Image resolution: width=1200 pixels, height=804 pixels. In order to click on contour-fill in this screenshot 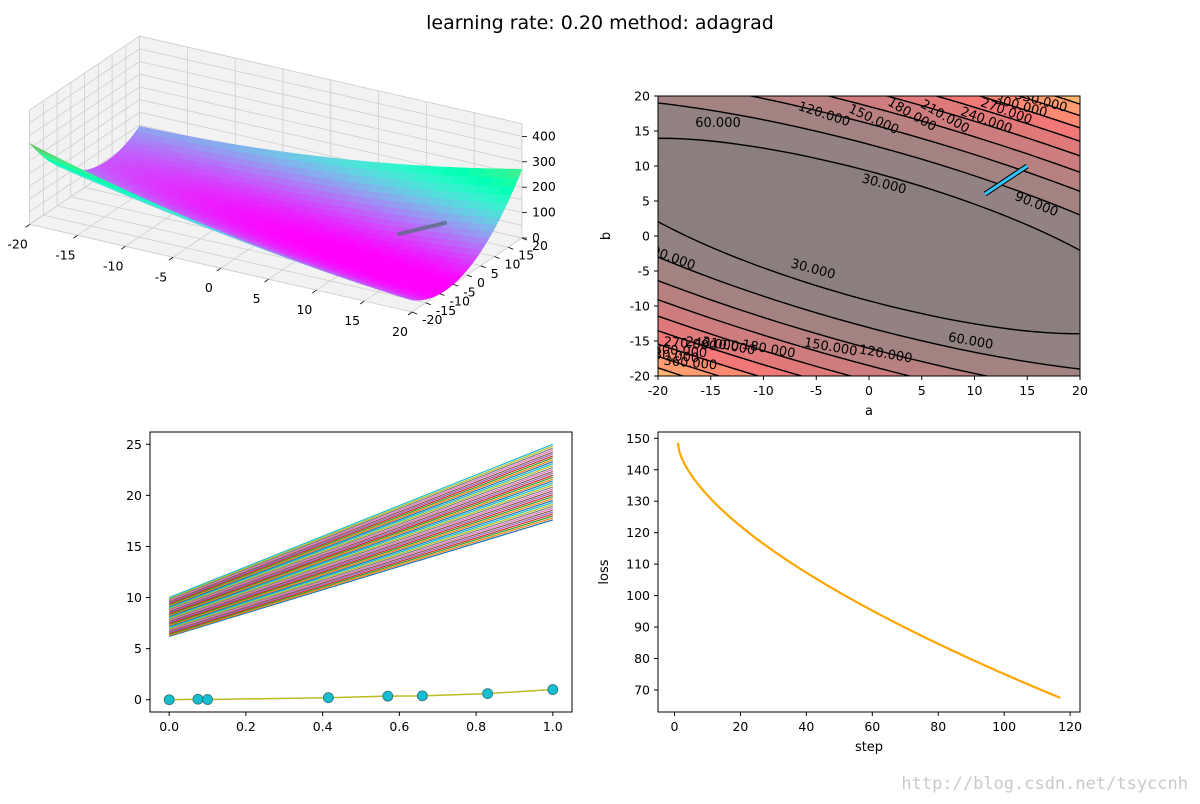, I will do `click(869, 236)`.